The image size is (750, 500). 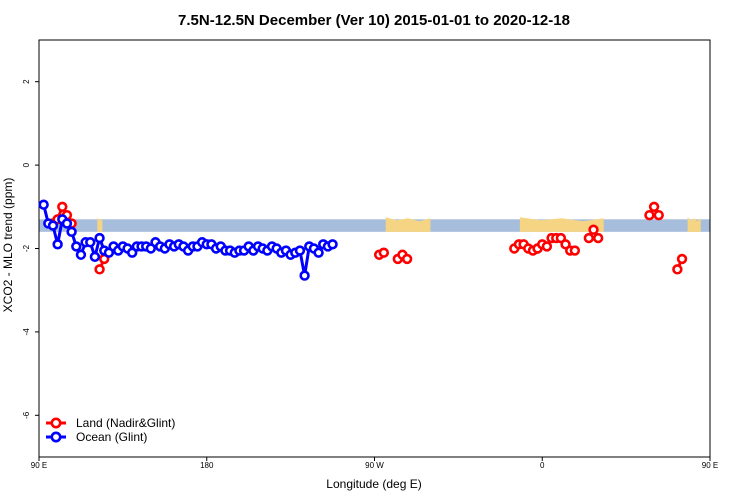 I want to click on legend: Land (Nadir&Glint) Ocean (Glint), so click(x=110, y=430).